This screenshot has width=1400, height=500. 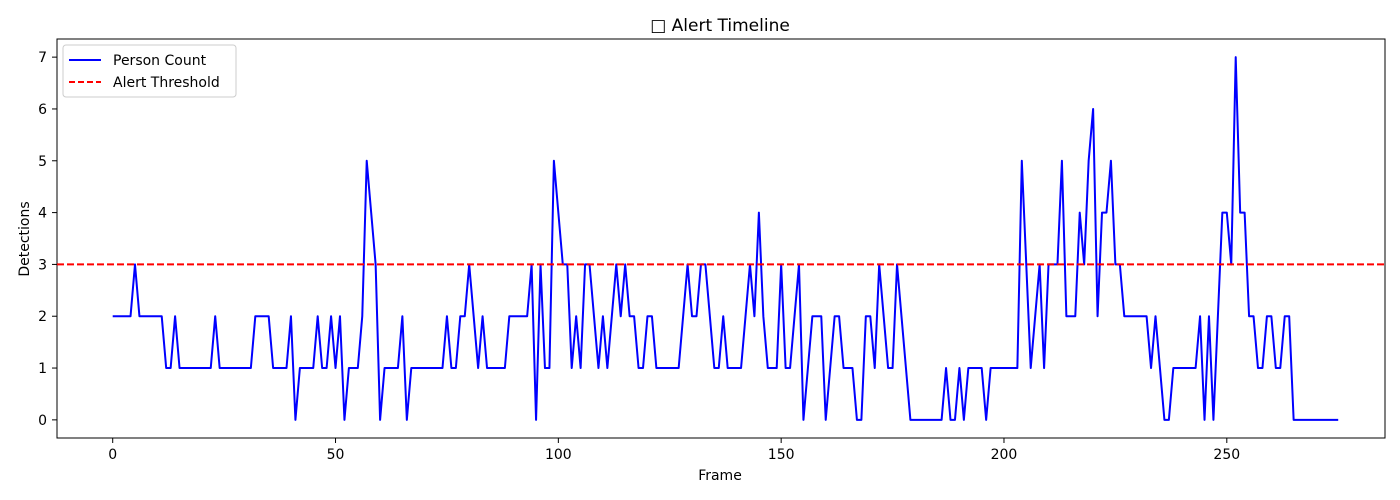 I want to click on legend-box, so click(x=149, y=71).